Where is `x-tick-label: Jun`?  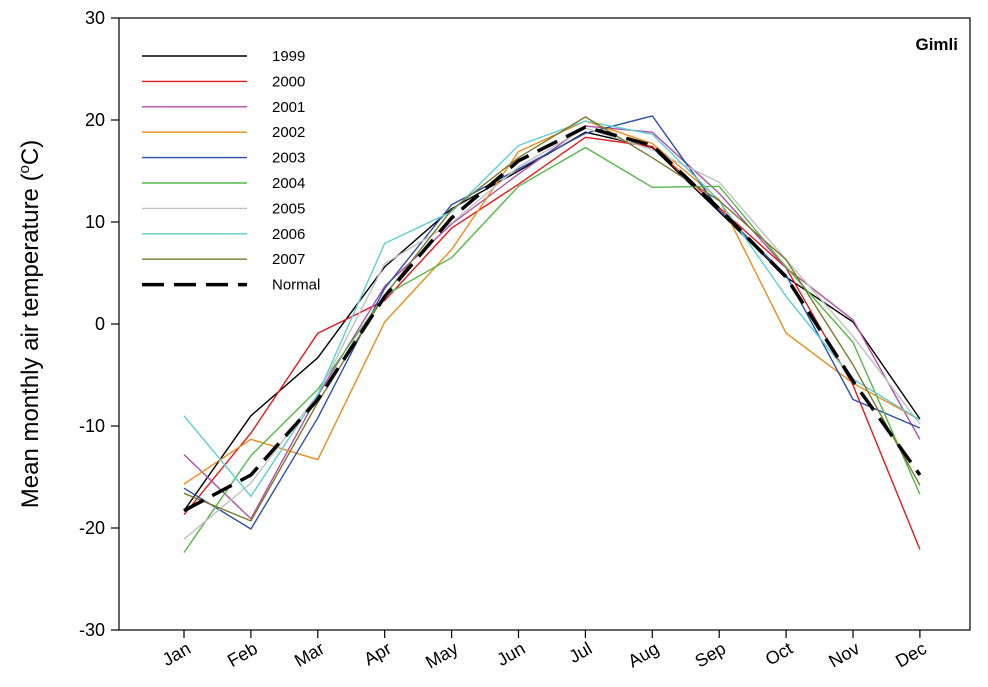
x-tick-label: Jun is located at coordinates (510, 654).